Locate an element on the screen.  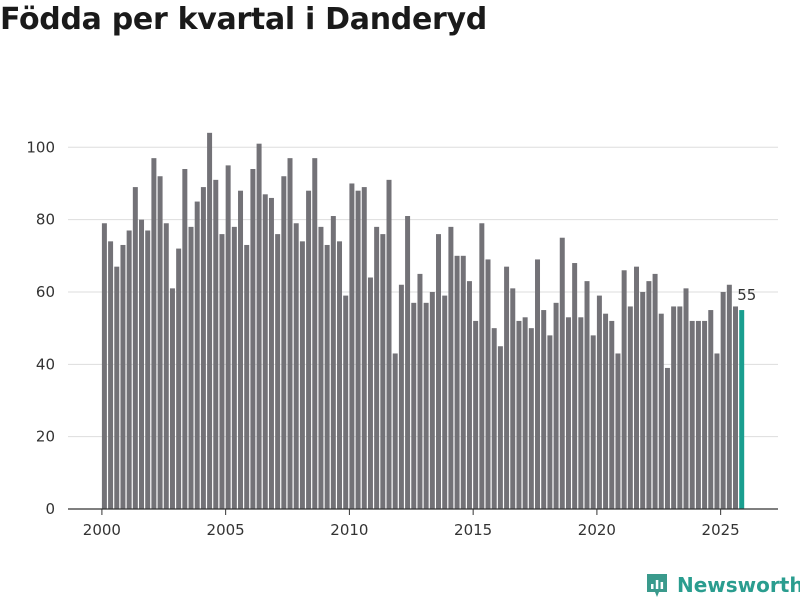
x-tick-label: 2015 is located at coordinates (473, 530).